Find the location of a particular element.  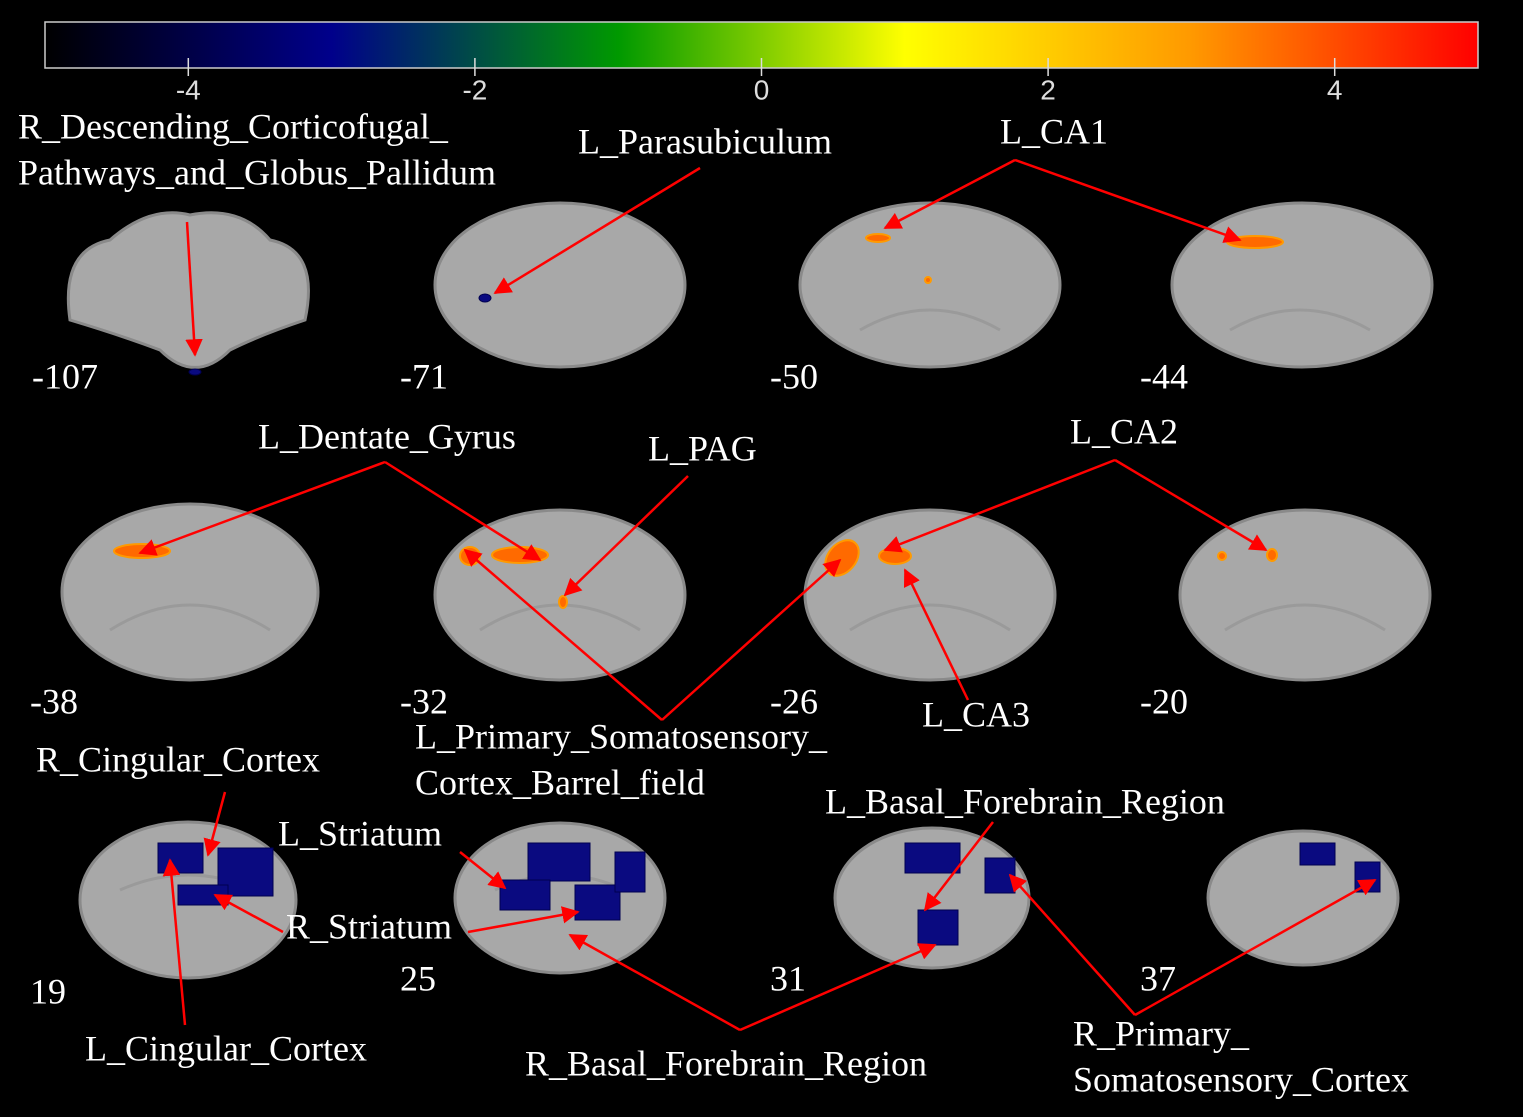

region-label: L_CA1 is located at coordinates (1054, 131).